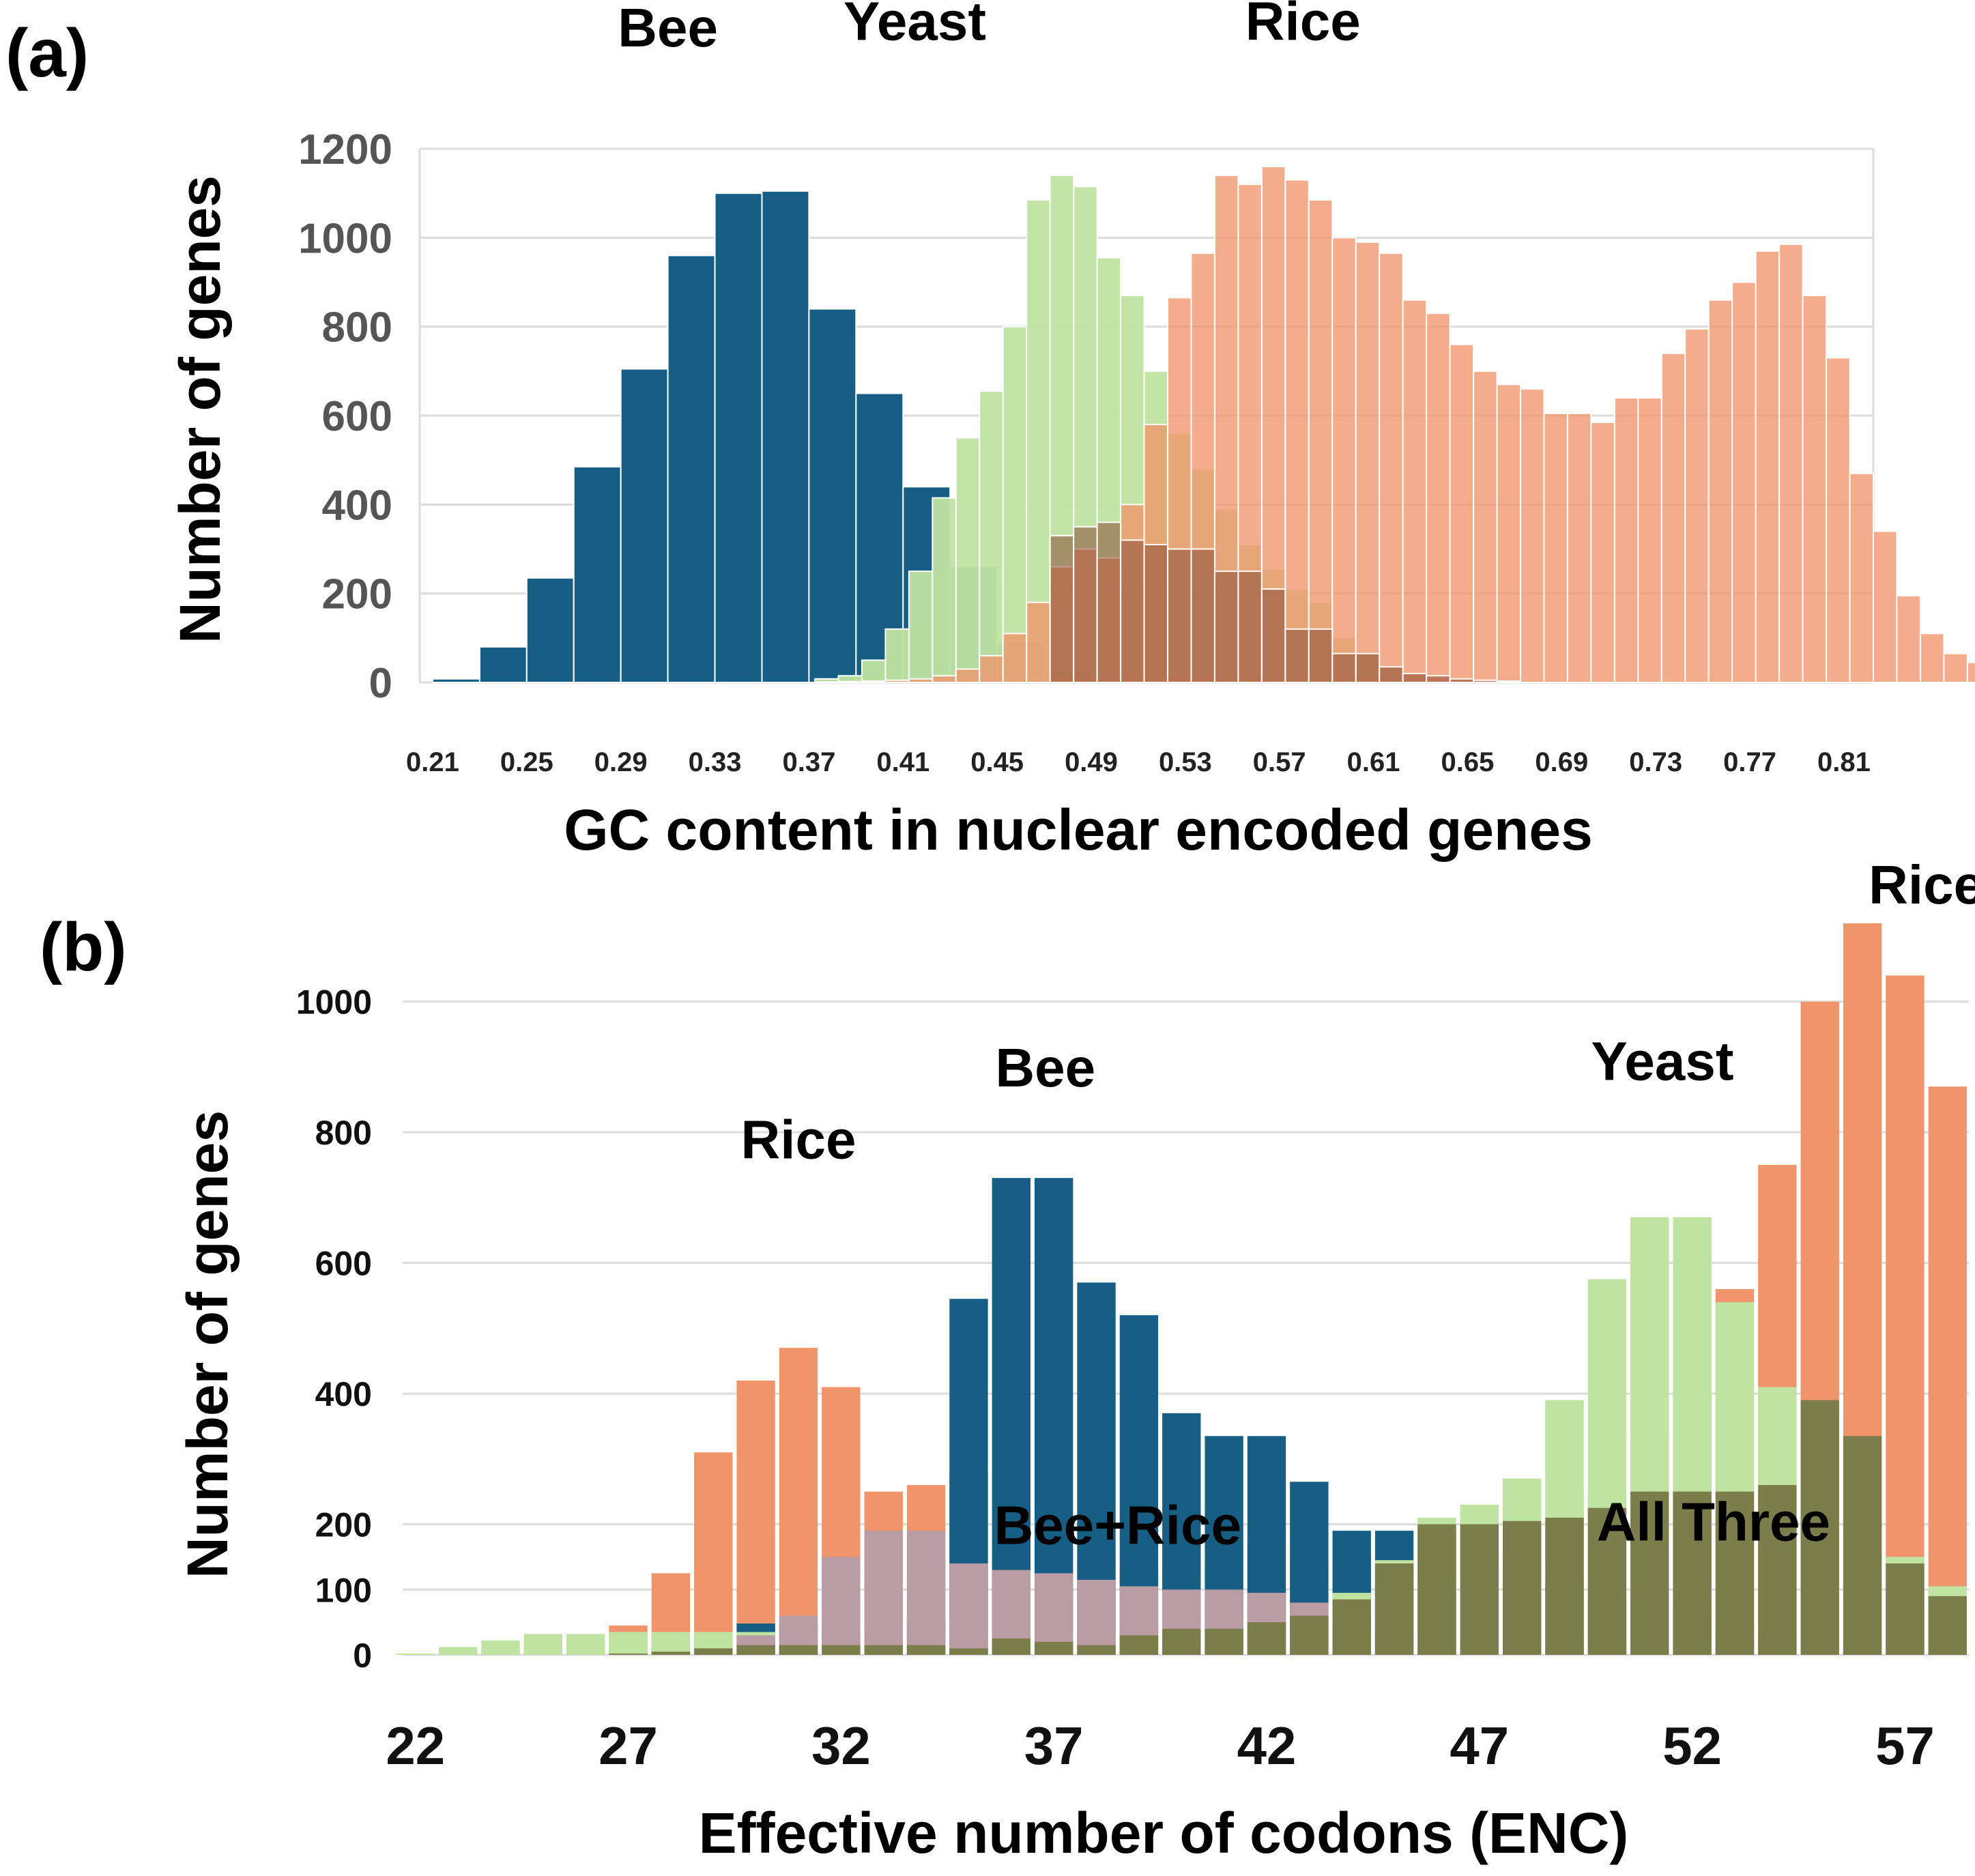 The width and height of the screenshot is (1975, 1876). I want to click on panel-a-tag: (a), so click(47, 53).